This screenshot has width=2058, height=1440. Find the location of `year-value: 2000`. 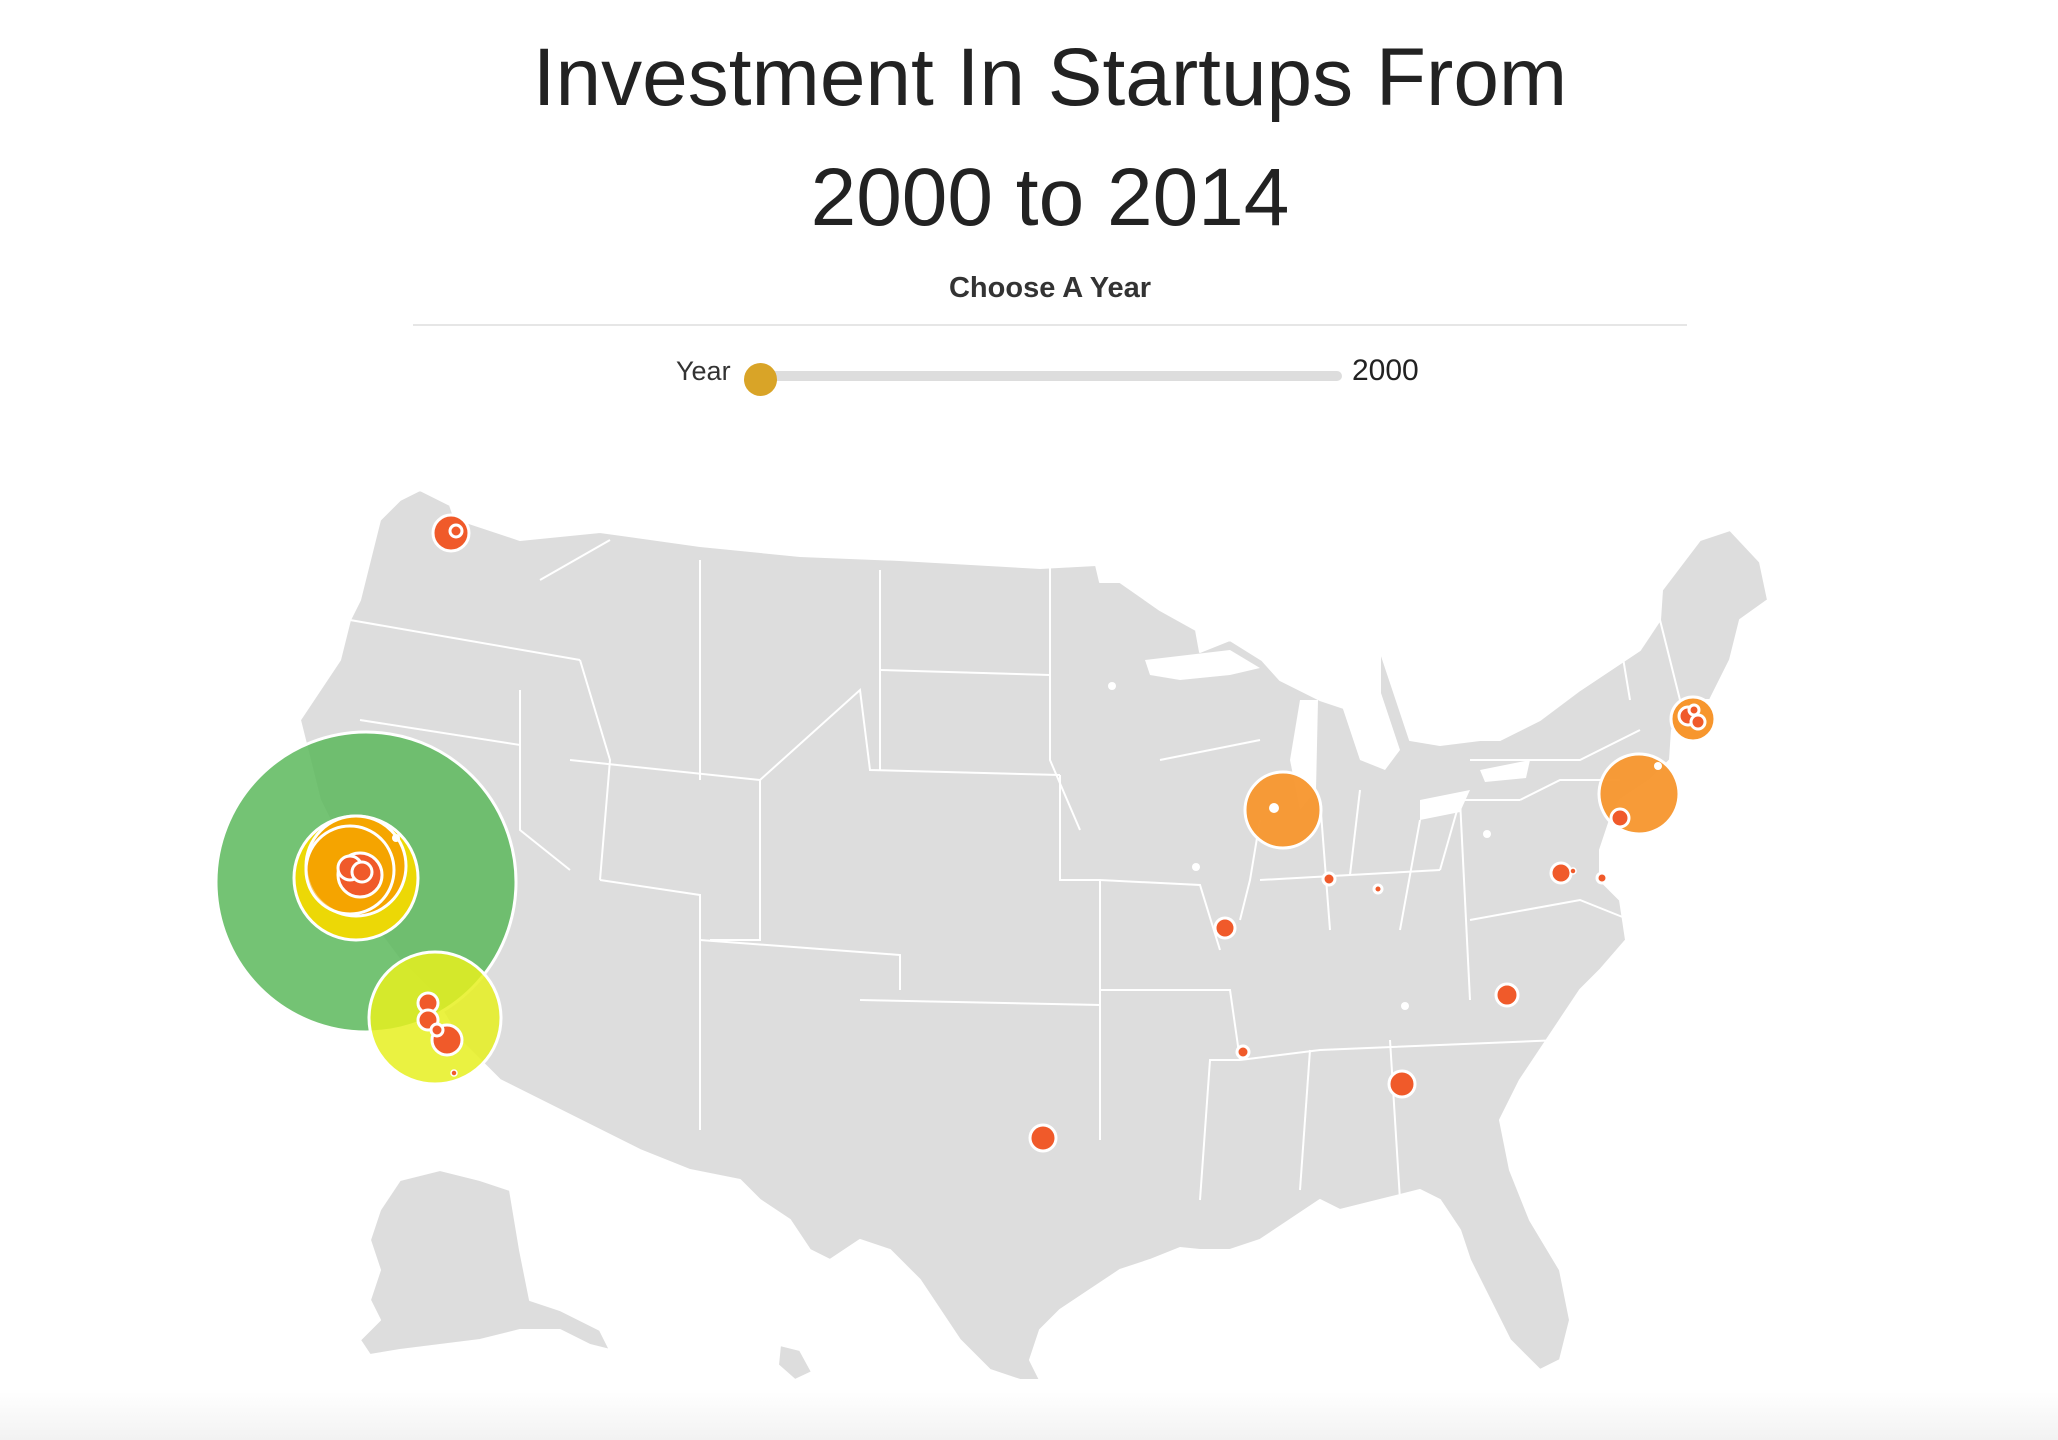

year-value: 2000 is located at coordinates (1385, 370).